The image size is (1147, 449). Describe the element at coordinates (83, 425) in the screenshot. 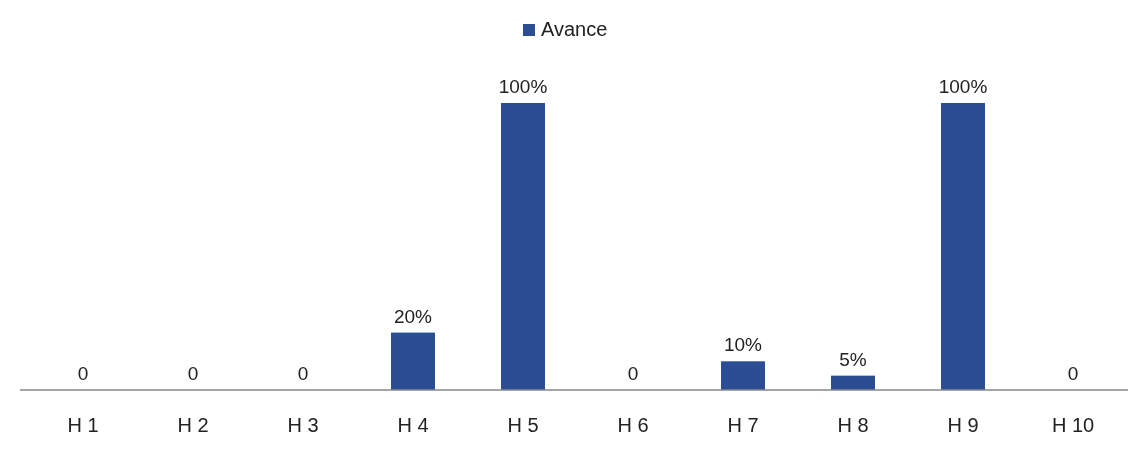

I see `x-tick-label: H 1` at that location.